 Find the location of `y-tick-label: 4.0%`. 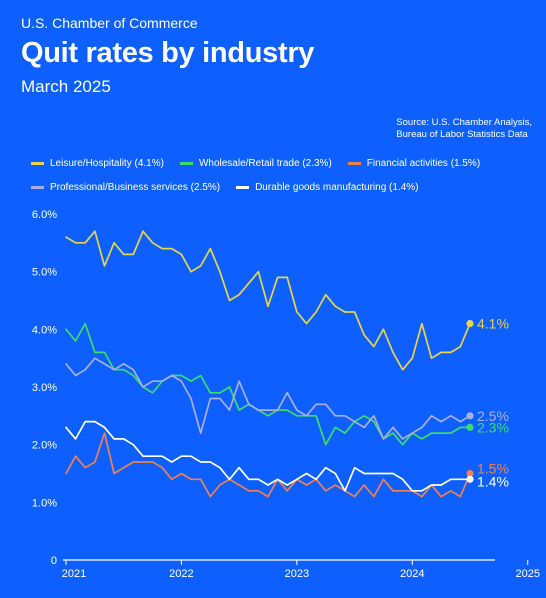

y-tick-label: 4.0% is located at coordinates (44, 330).